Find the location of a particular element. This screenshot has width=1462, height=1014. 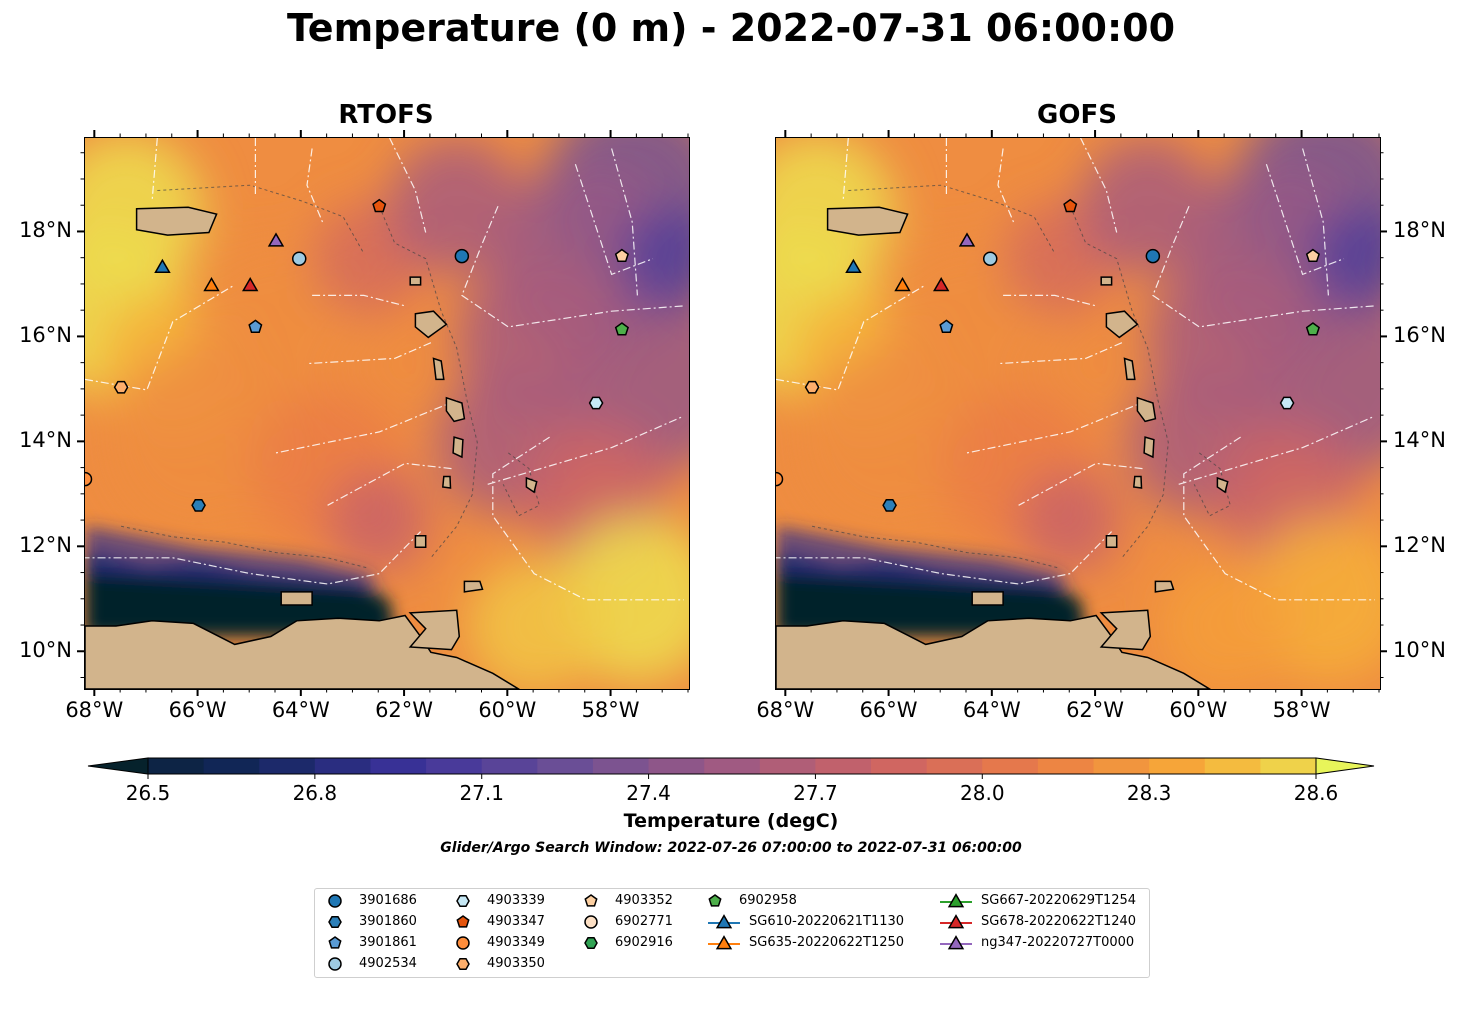

colorbar is located at coordinates (731, 768).